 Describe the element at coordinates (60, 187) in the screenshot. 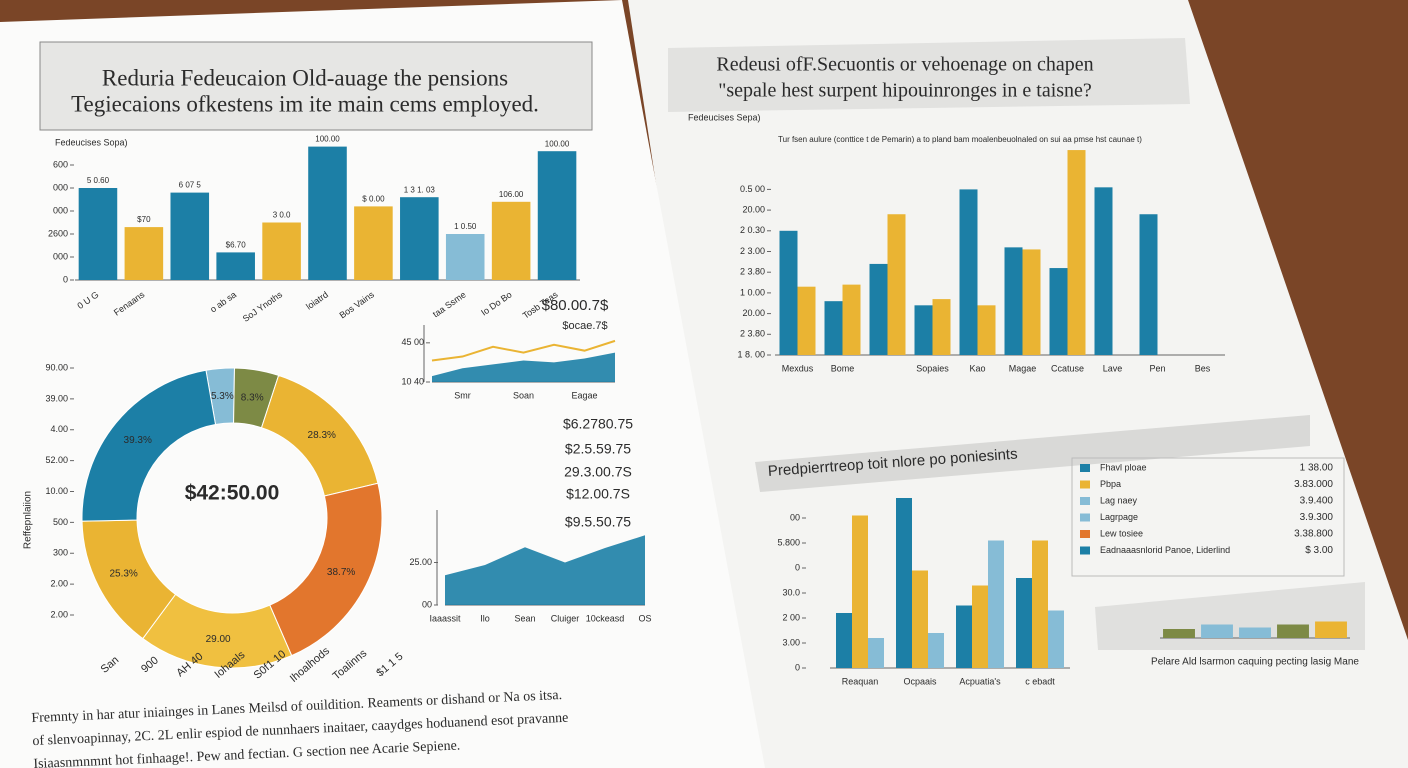

I see `y-tick-label: 000` at that location.